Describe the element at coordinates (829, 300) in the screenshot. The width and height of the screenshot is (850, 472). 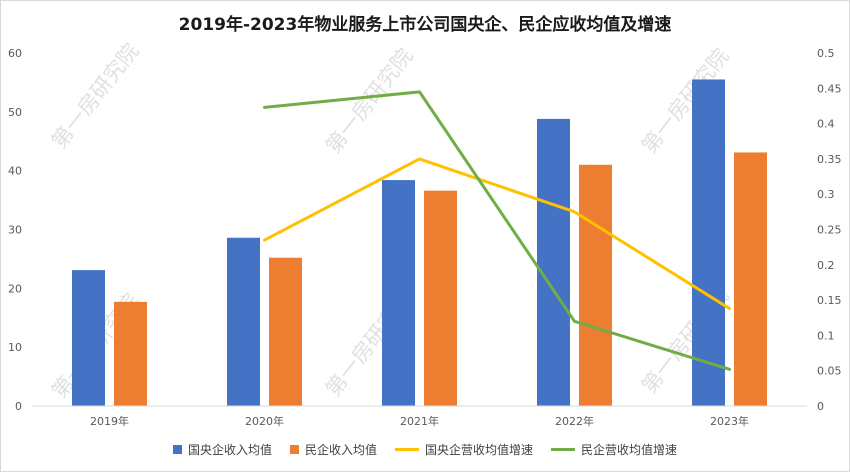
I see `y-right-tick-label: 0.15` at that location.